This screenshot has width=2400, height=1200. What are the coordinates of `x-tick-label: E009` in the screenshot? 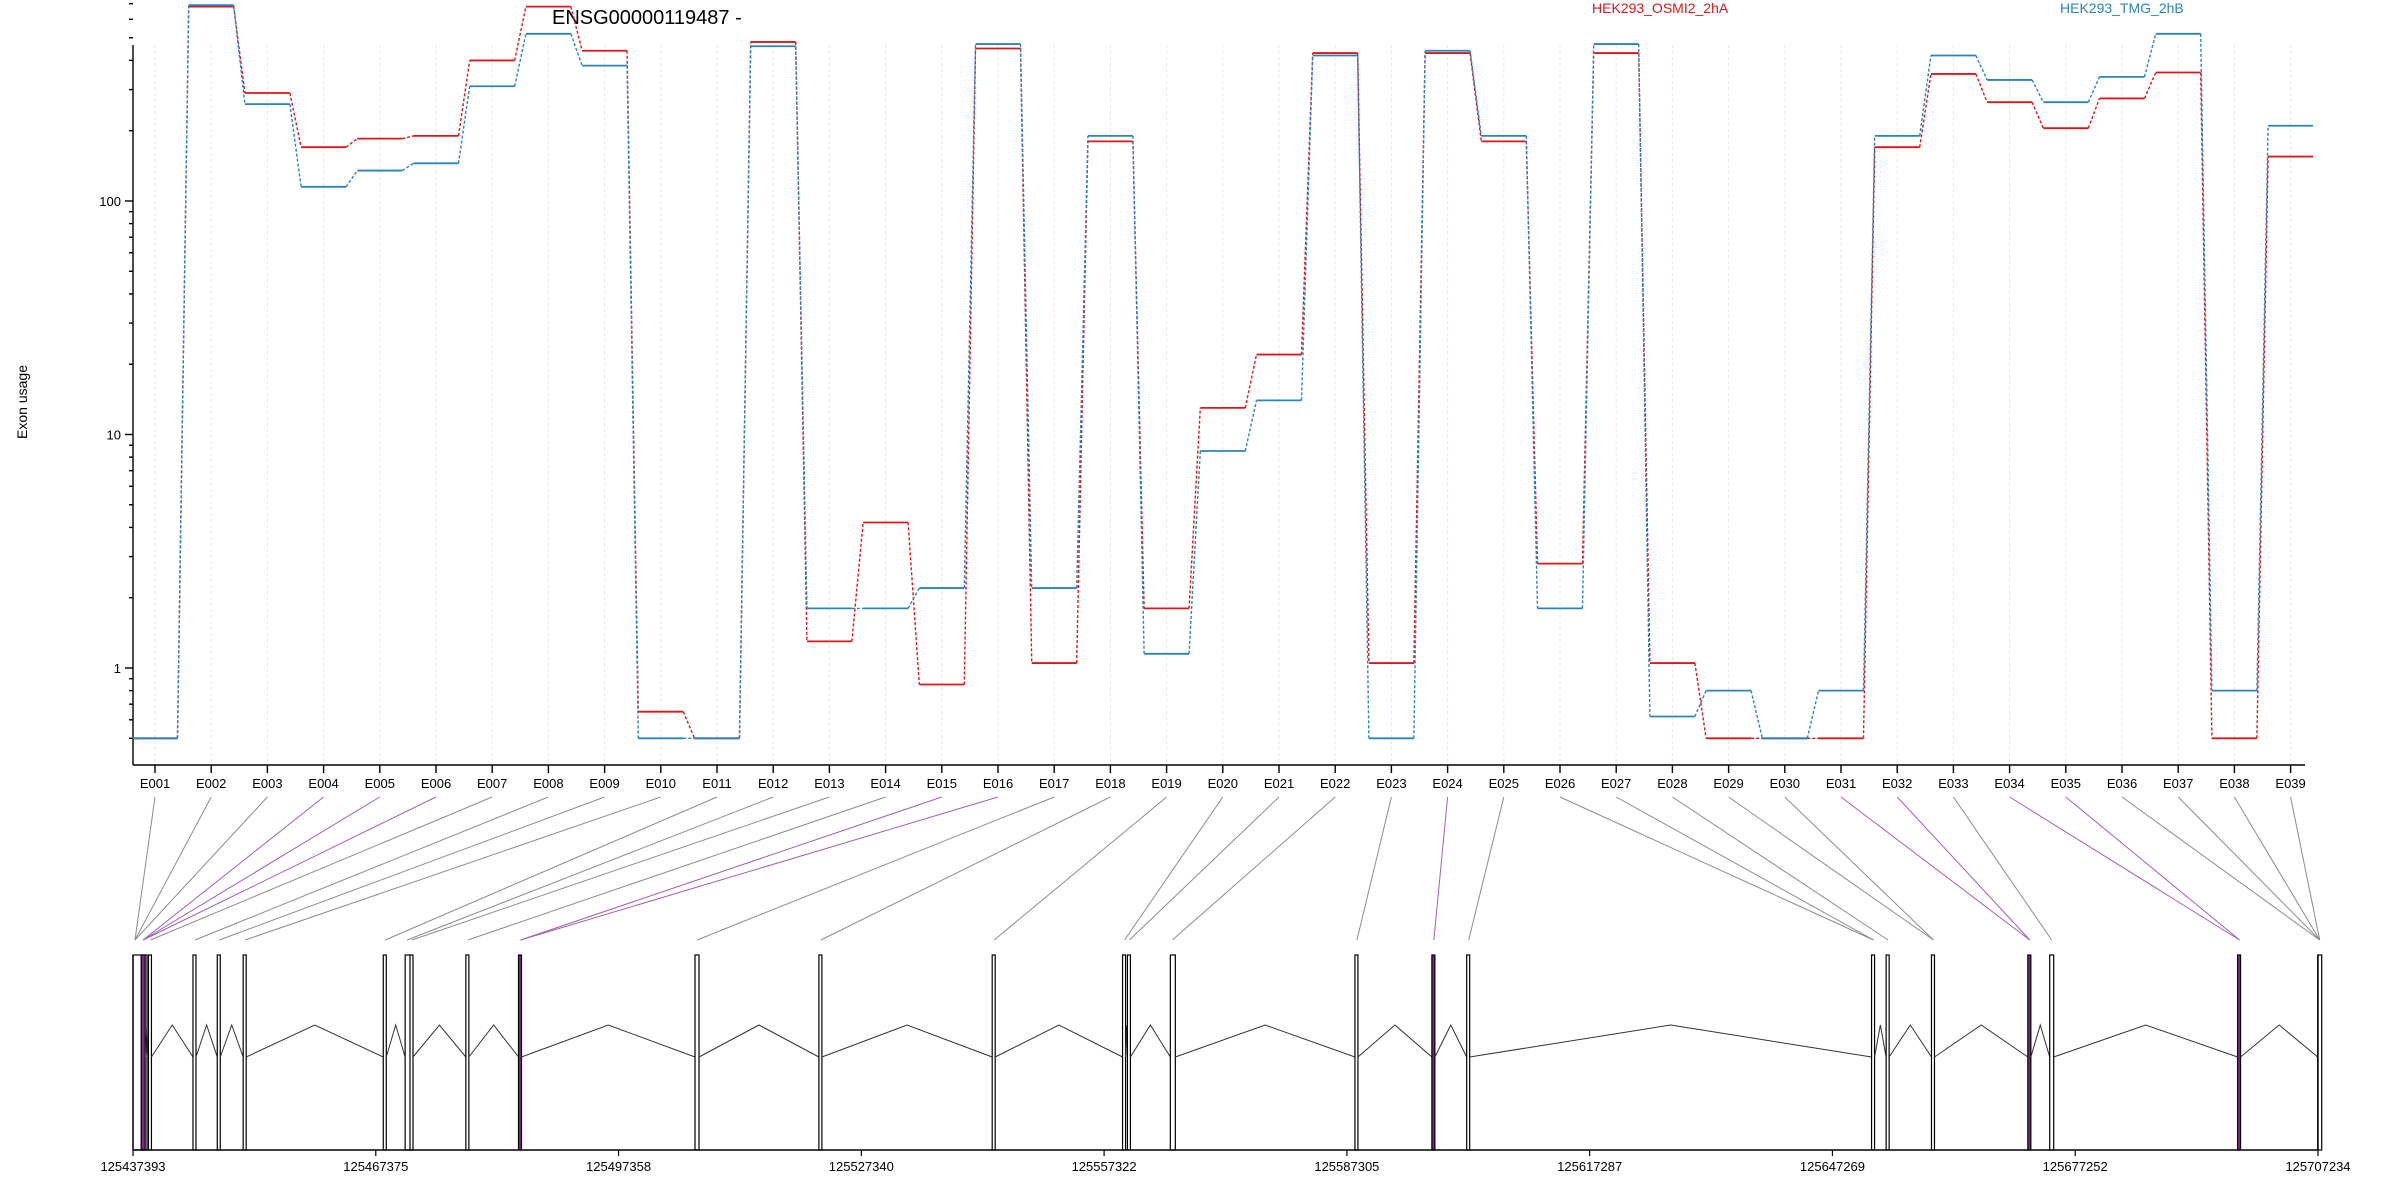 It's located at (604, 783).